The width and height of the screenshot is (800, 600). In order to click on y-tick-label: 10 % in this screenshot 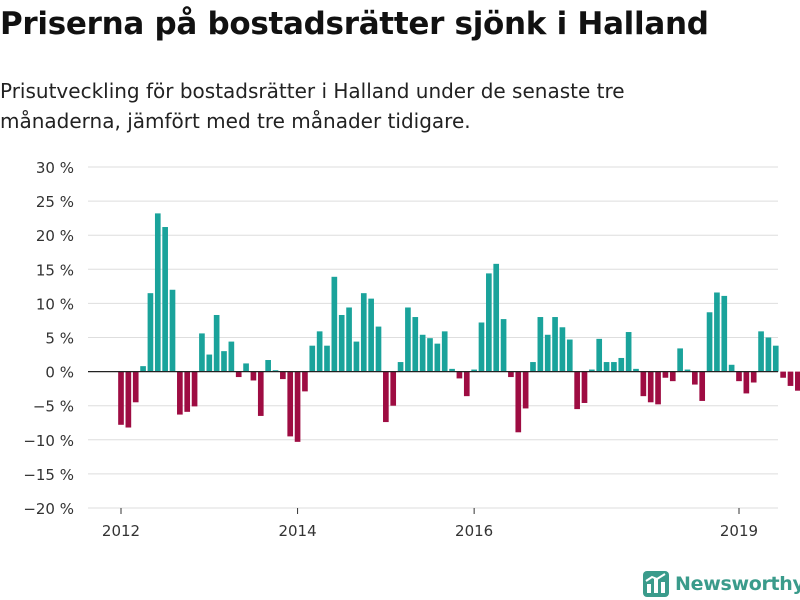, I will do `click(55, 304)`.